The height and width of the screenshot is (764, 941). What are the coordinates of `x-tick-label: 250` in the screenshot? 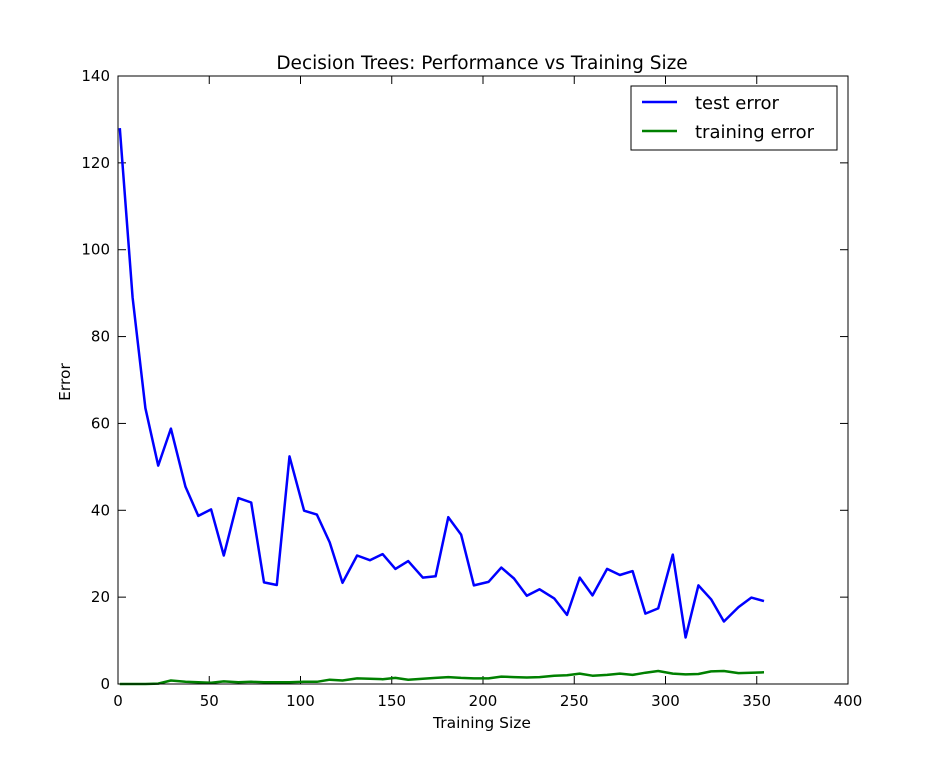 It's located at (574, 701).